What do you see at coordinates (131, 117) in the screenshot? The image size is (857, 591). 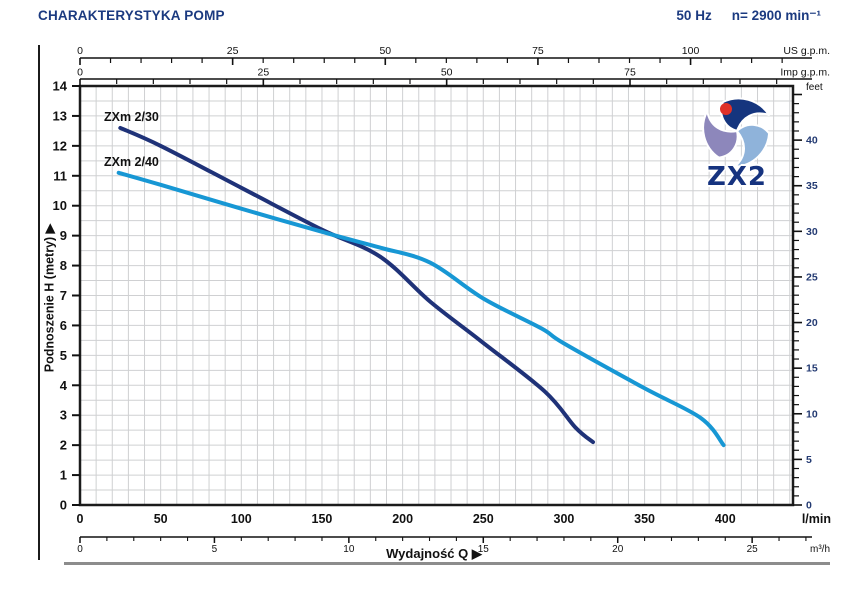 I see `curve-label: ZXm 2/30` at bounding box center [131, 117].